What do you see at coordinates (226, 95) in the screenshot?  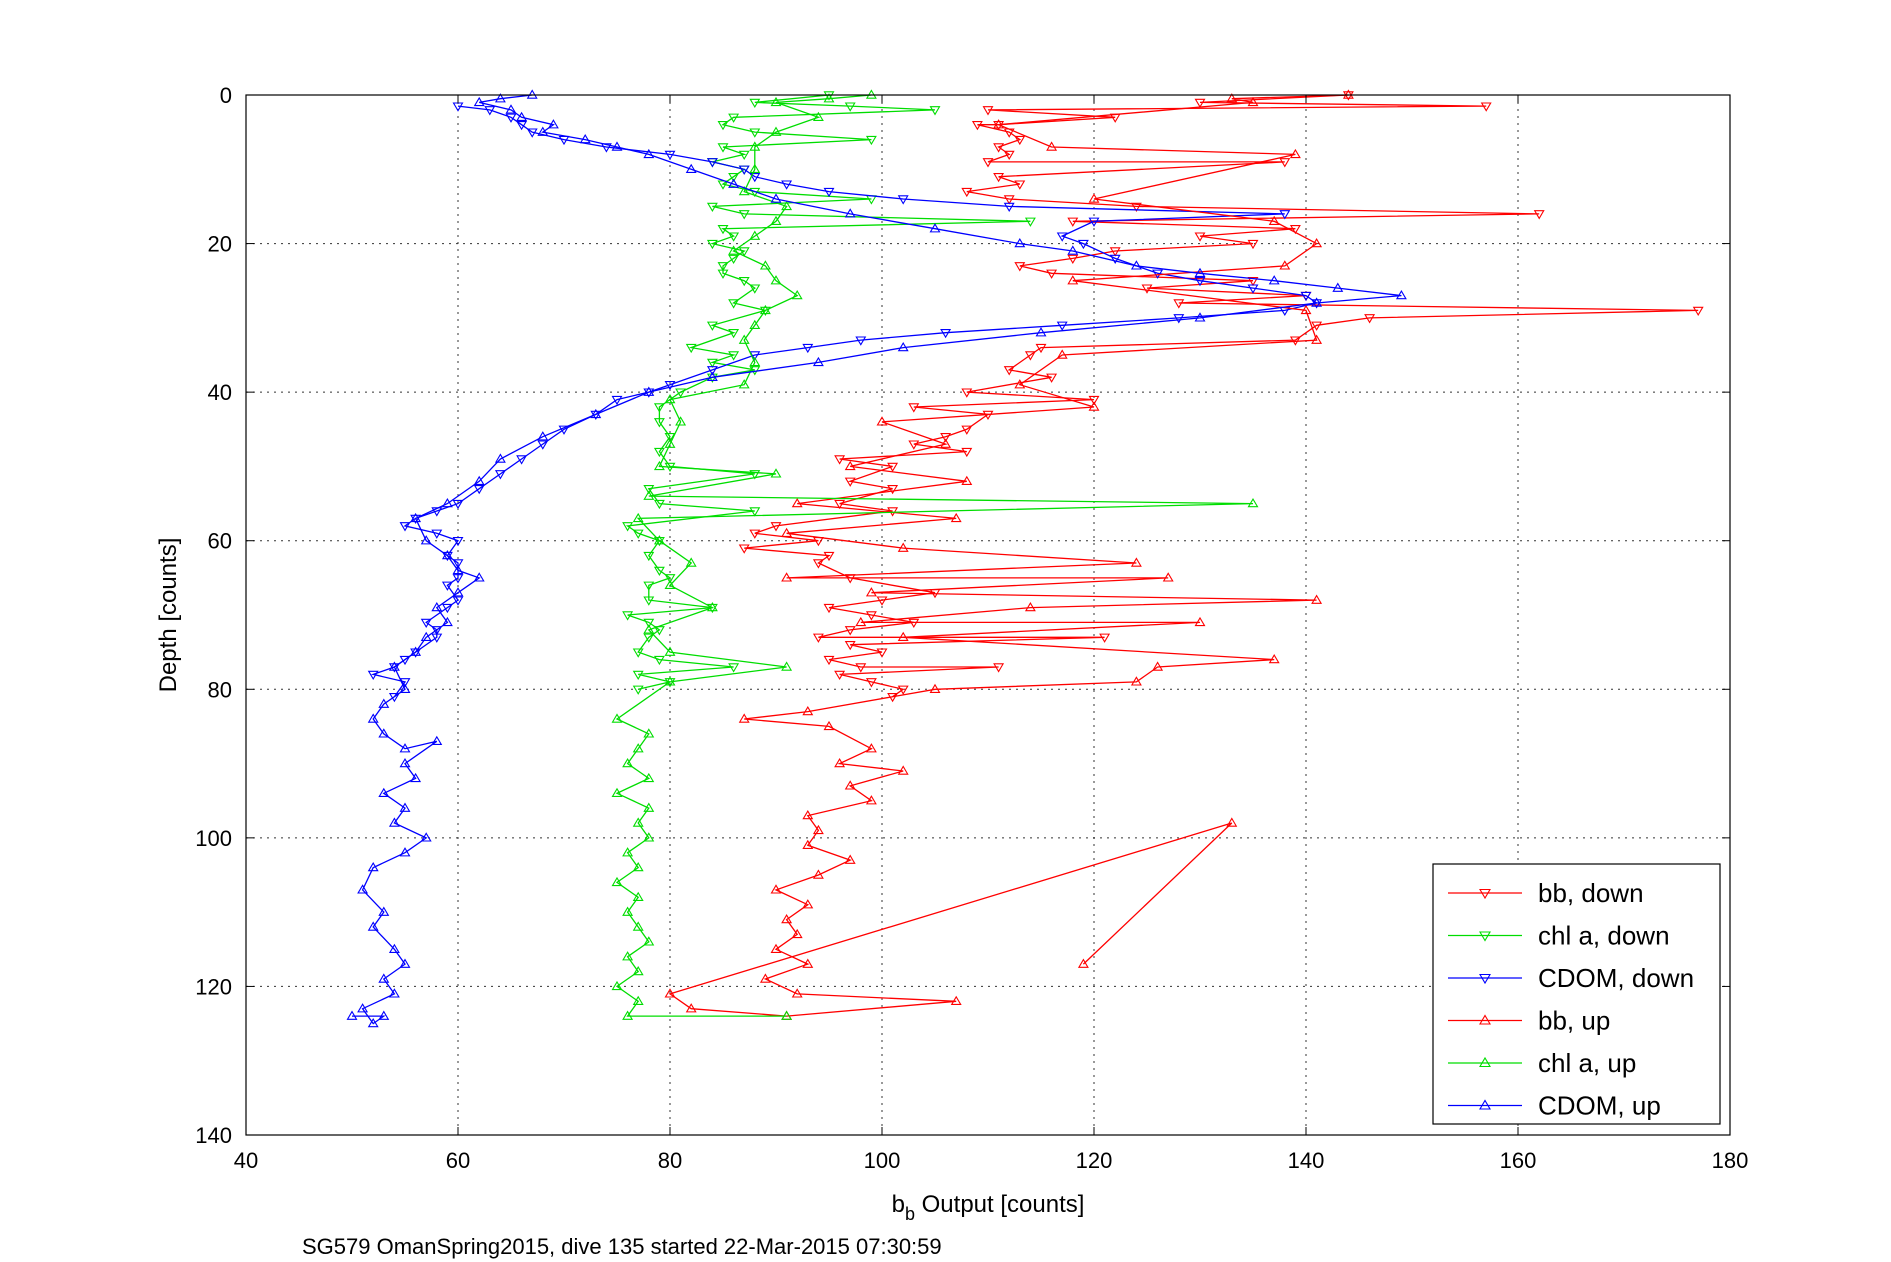 I see `y-tick-label: 0` at bounding box center [226, 95].